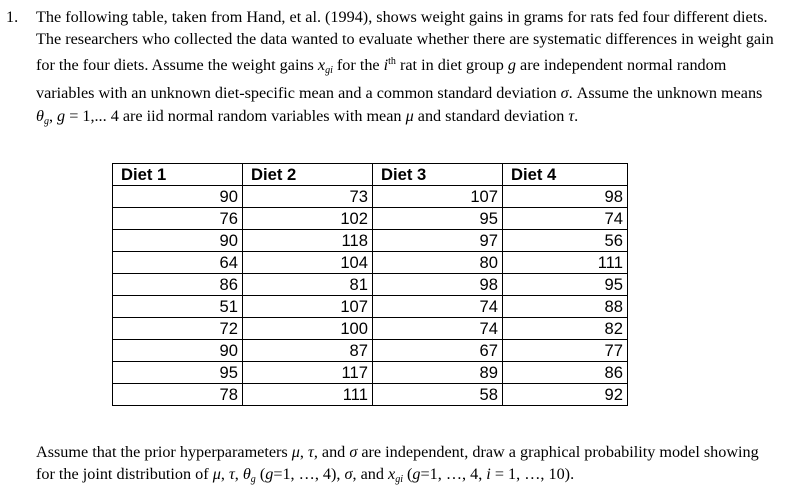 The image size is (785, 493). I want to click on table-row: 86 81 98 95, so click(370, 284).